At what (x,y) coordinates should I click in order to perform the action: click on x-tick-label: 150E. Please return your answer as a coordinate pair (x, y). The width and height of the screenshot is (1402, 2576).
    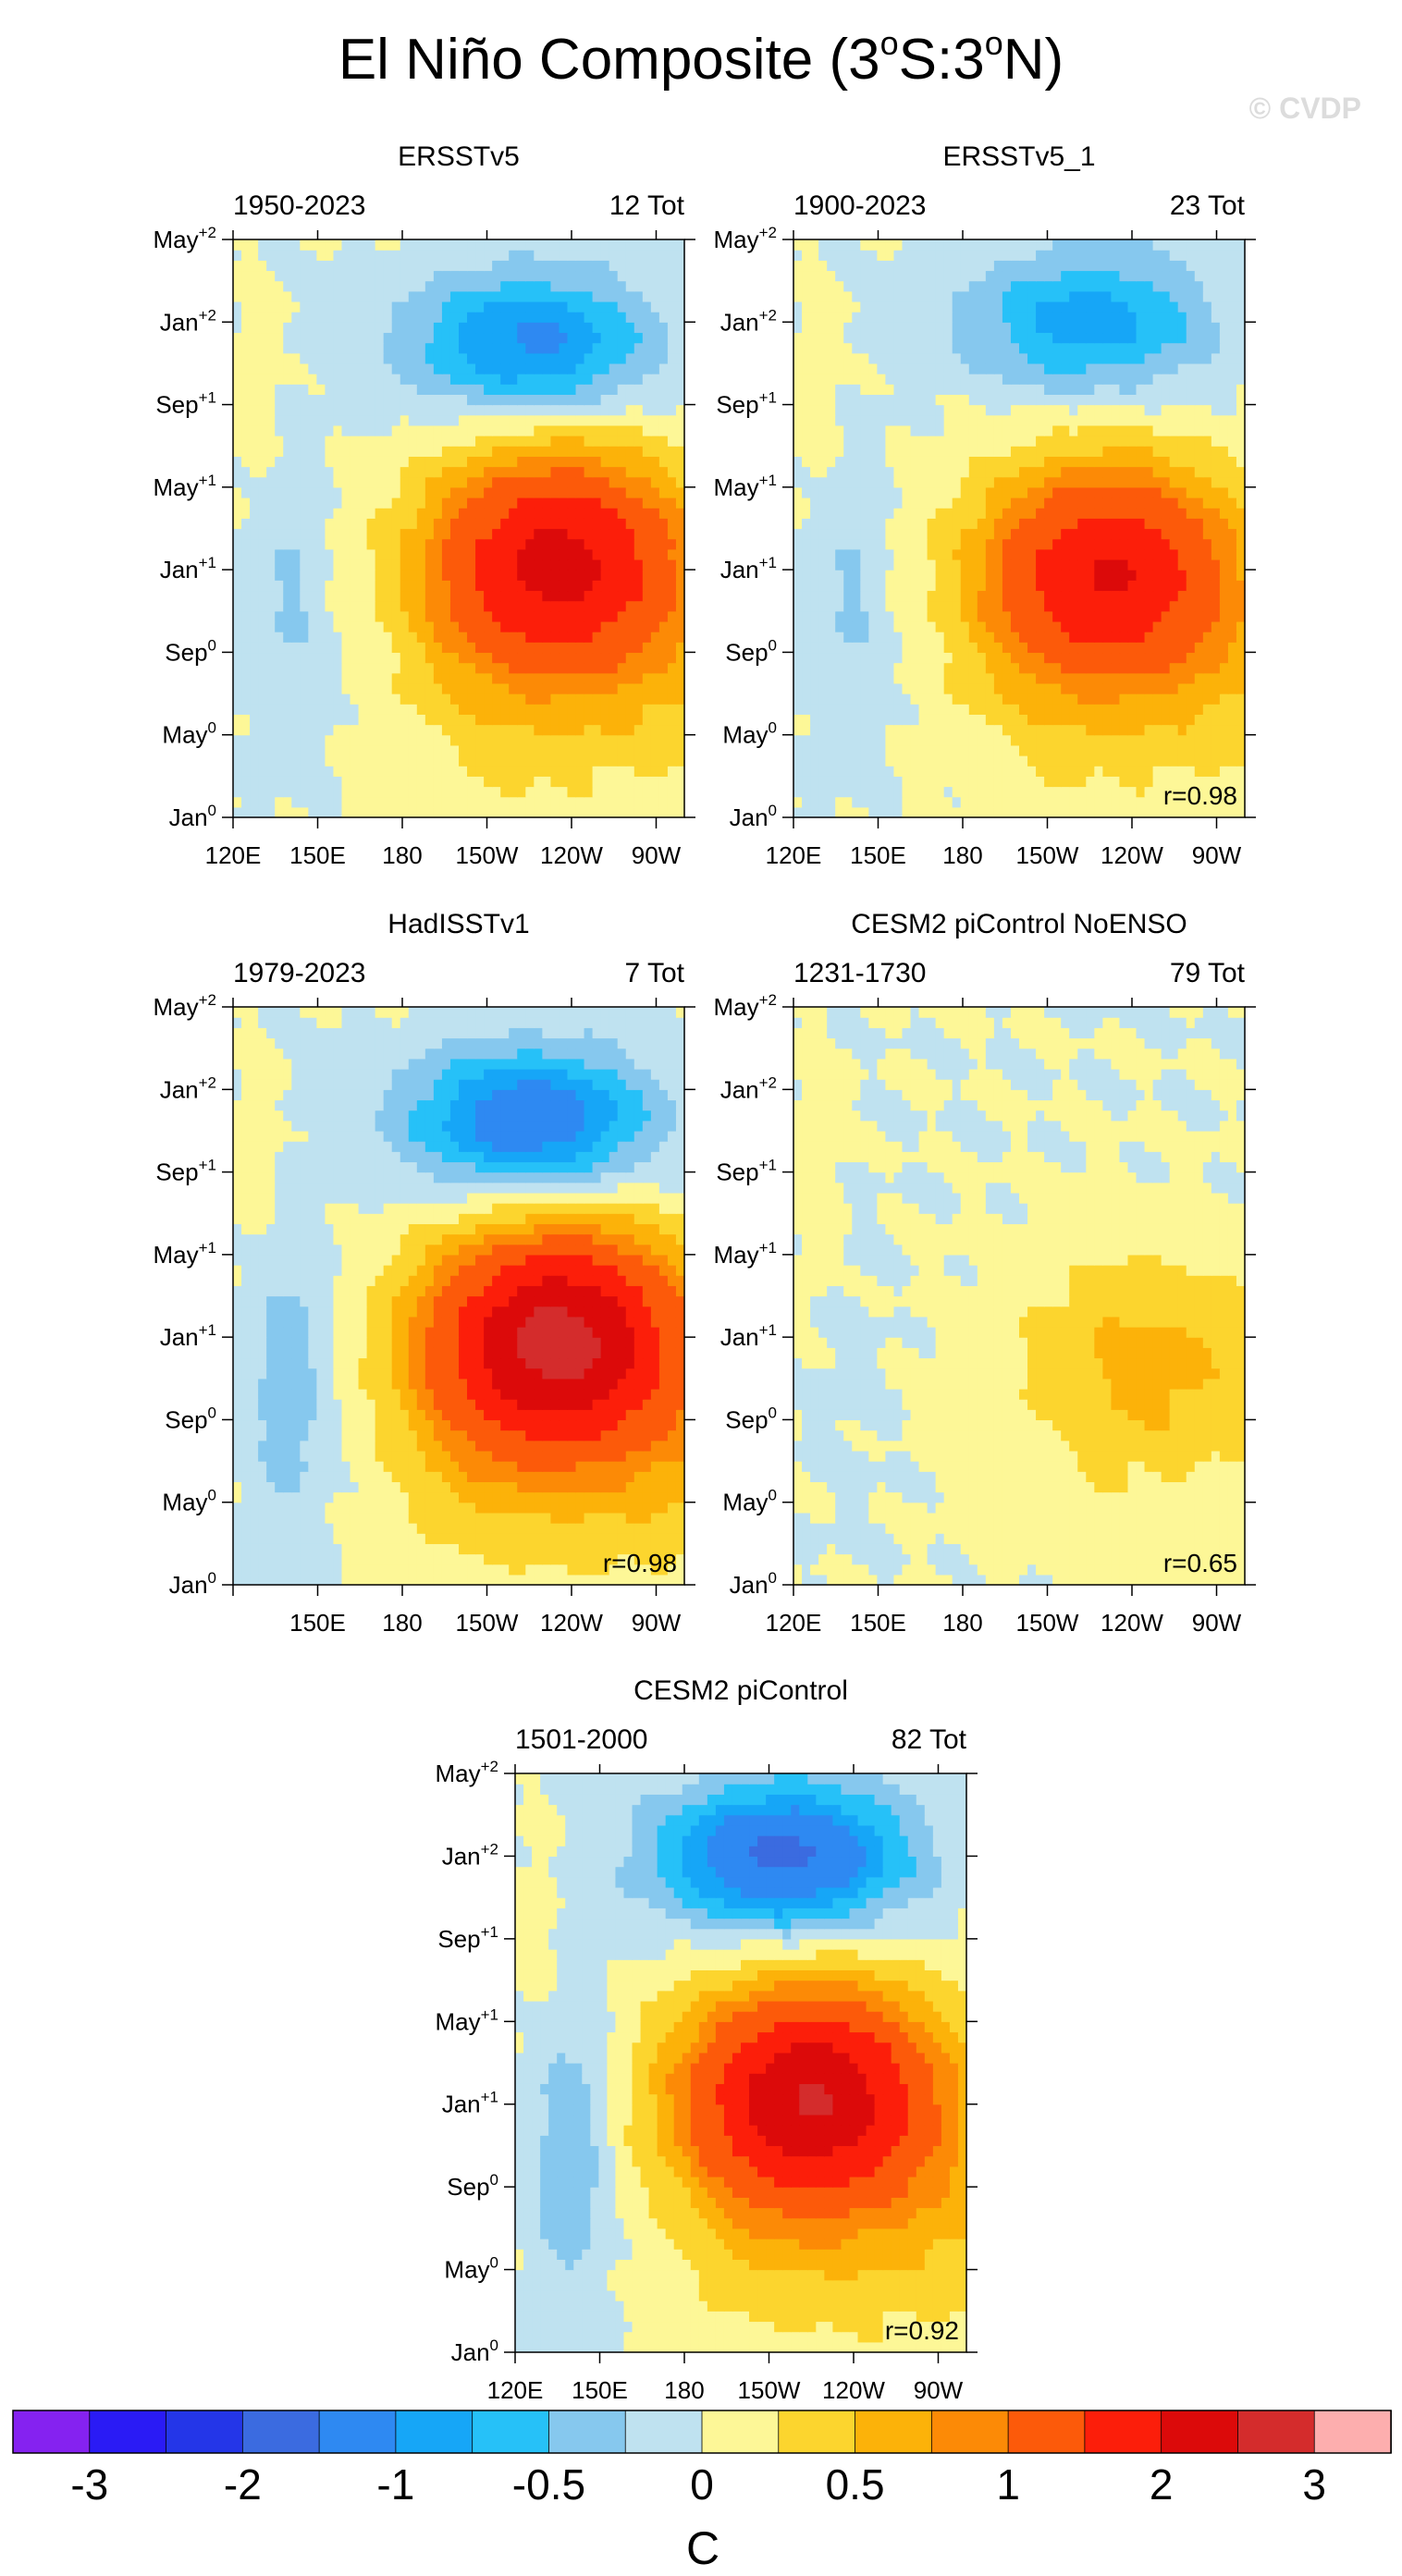
    Looking at the image, I should click on (317, 855).